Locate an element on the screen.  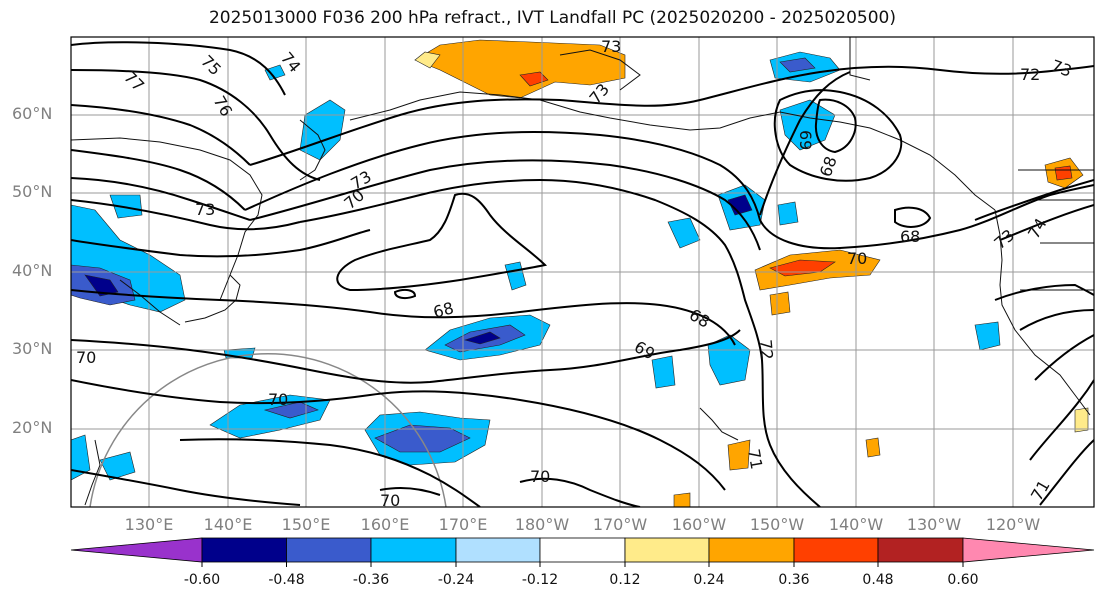
lat-label-20n: 20°N is located at coordinates (32, 427).